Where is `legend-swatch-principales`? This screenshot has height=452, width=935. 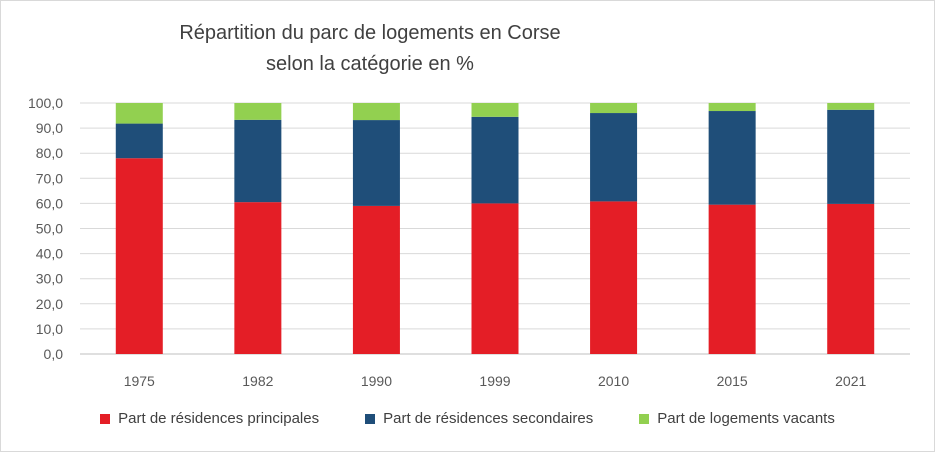 legend-swatch-principales is located at coordinates (105, 418).